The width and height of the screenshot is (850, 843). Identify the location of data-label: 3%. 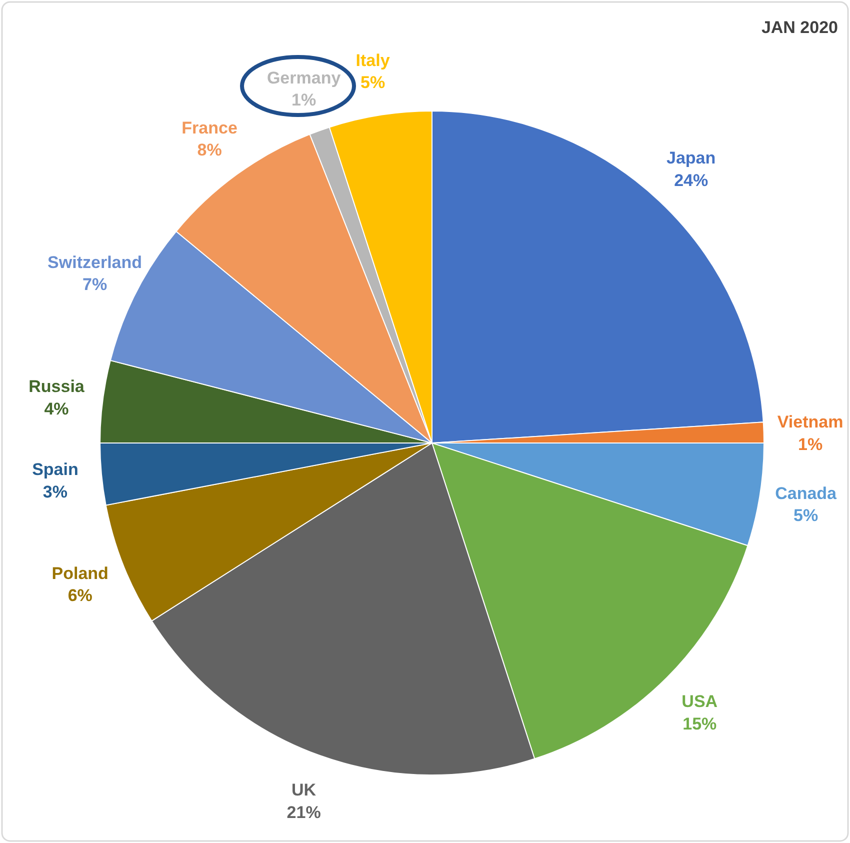
(55, 492).